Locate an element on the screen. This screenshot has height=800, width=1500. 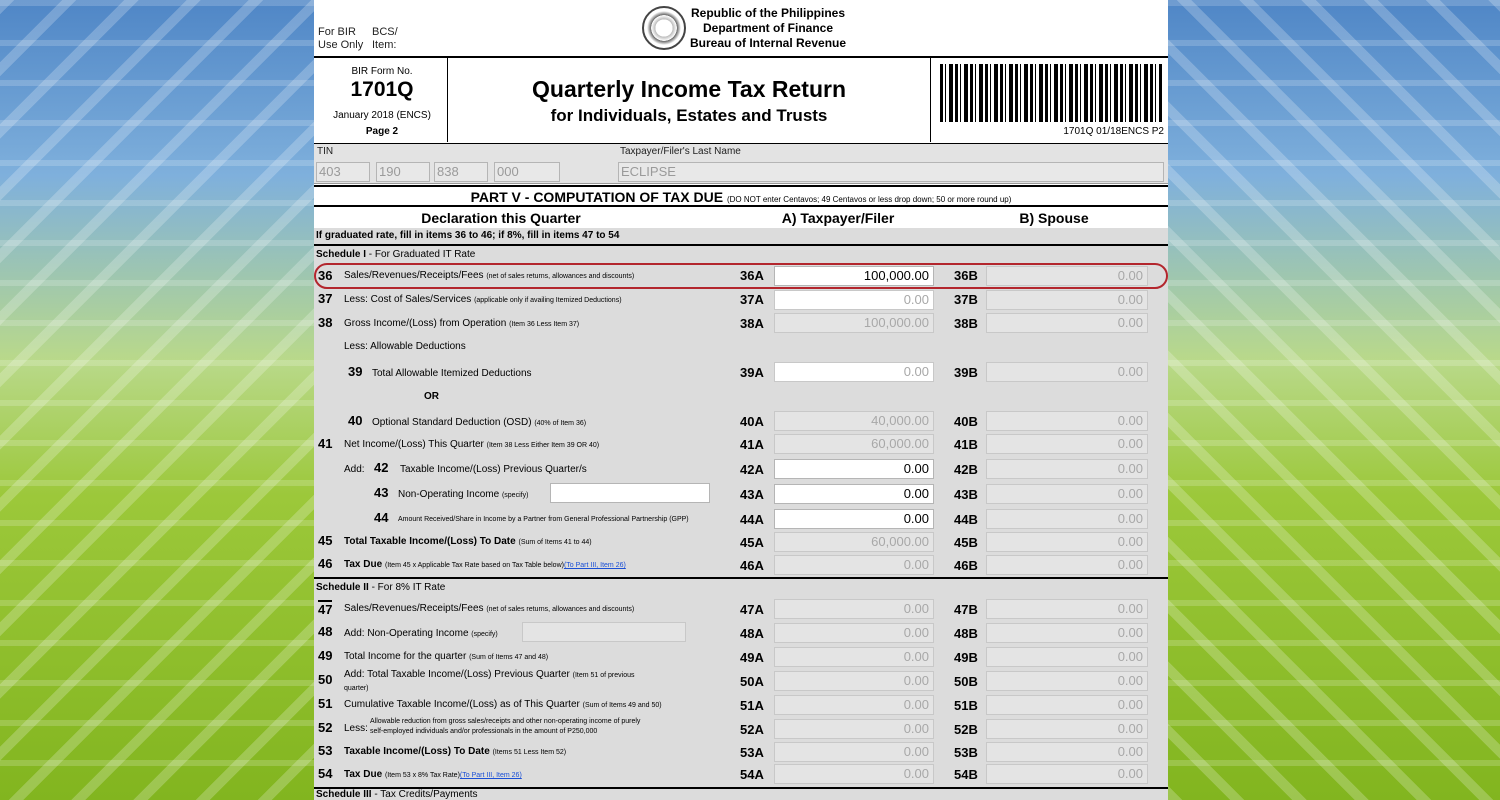
or-label: OR is located at coordinates (431, 396).